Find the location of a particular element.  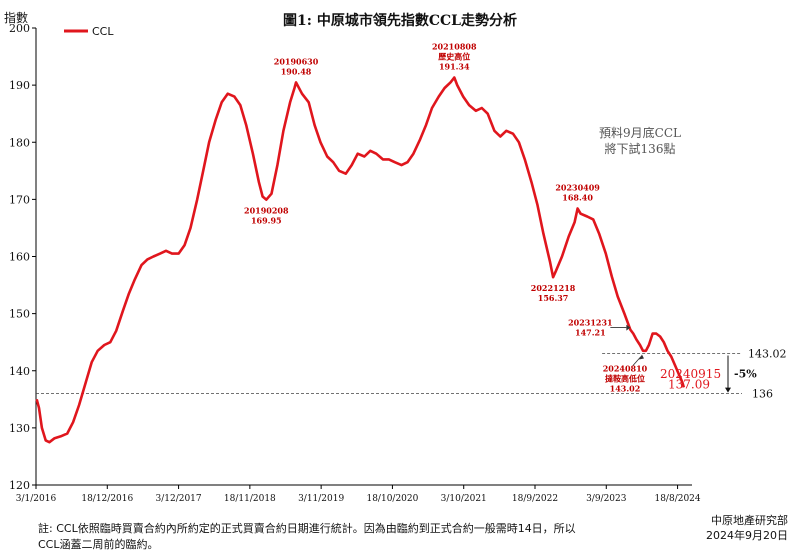

x-tick-label: 3/9/2023 is located at coordinates (606, 499).